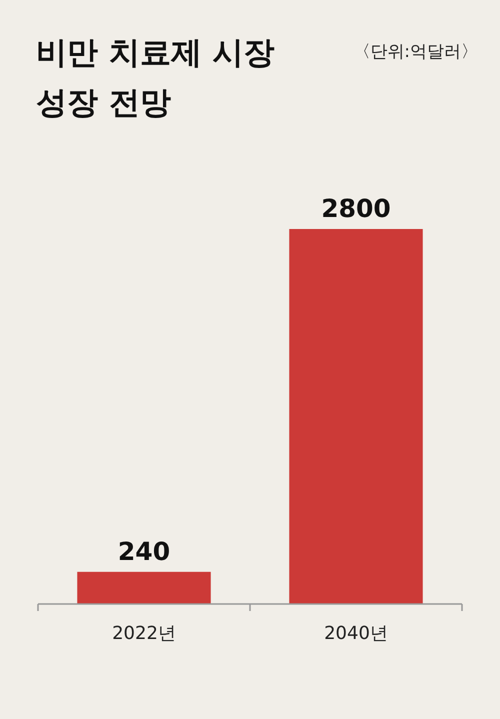 Image resolution: width=500 pixels, height=719 pixels. Describe the element at coordinates (356, 208) in the screenshot. I see `data-label: 2800` at that location.